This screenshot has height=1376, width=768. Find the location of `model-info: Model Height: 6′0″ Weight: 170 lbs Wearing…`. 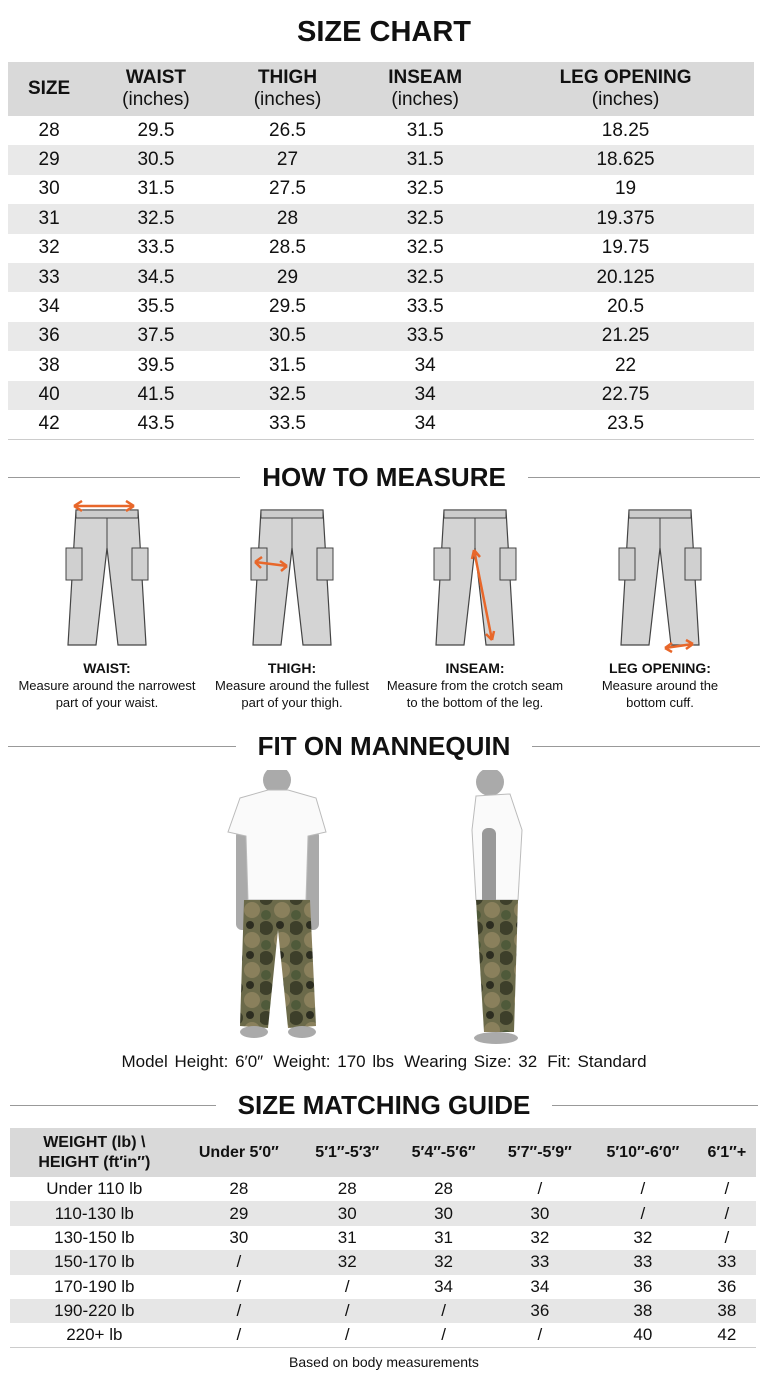

model-info: Model Height: 6′0″ Weight: 170 lbs Wearing… is located at coordinates (384, 1061).